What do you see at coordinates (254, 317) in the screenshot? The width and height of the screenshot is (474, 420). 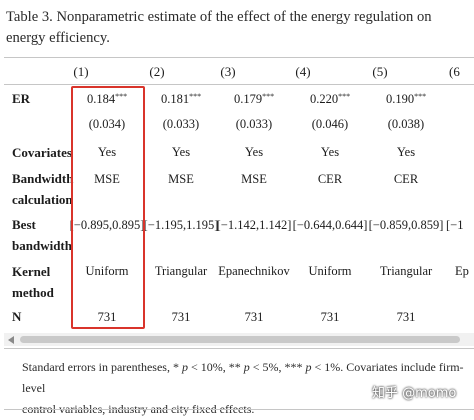 I see `n-3: 731` at bounding box center [254, 317].